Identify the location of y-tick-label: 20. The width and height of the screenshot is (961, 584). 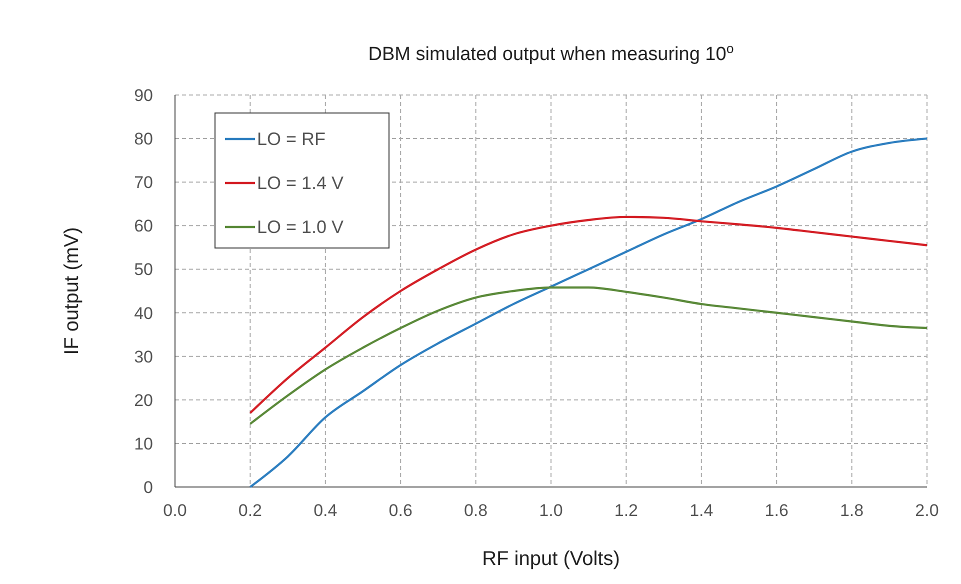
(143, 400).